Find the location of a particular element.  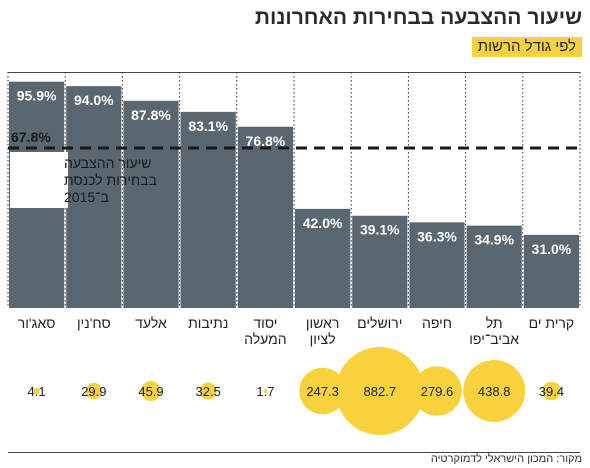

reference-value-label: 67.8% is located at coordinates (31, 137).